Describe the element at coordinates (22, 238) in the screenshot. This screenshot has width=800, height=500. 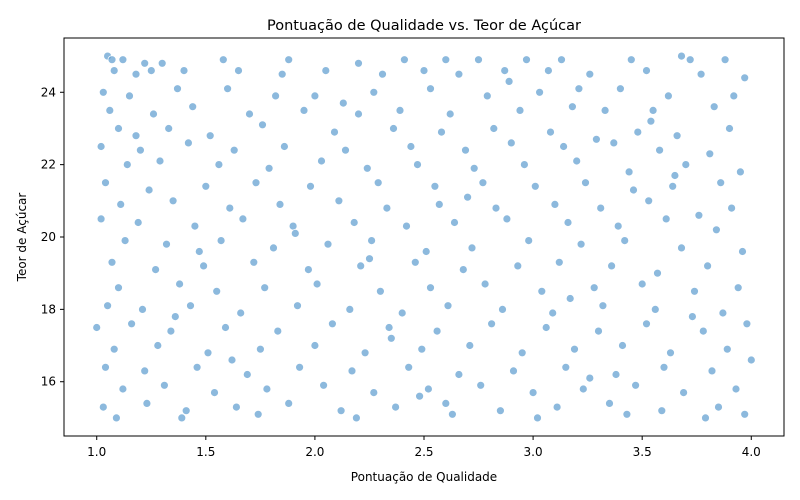
I see `y-axis-label: Teor de Açúcar` at that location.